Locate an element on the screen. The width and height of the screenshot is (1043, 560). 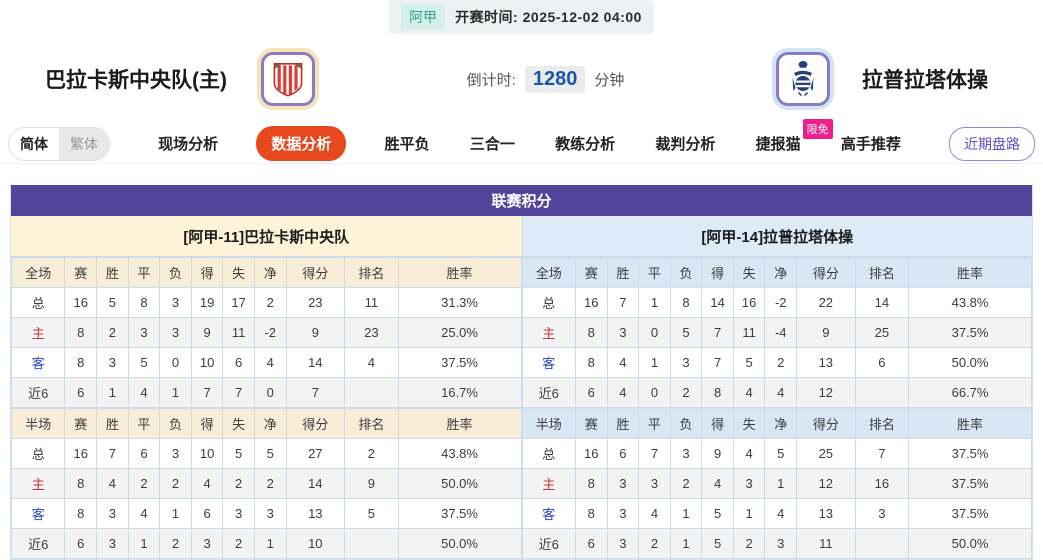
lang-simplified-button: 简体 is located at coordinates (34, 143).